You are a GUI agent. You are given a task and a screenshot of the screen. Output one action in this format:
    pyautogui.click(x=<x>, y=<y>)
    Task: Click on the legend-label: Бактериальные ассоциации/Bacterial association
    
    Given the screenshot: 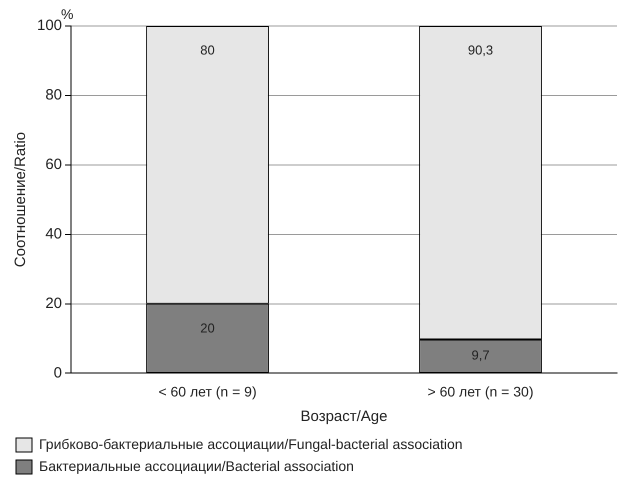 What is the action you would take?
    pyautogui.click(x=196, y=466)
    